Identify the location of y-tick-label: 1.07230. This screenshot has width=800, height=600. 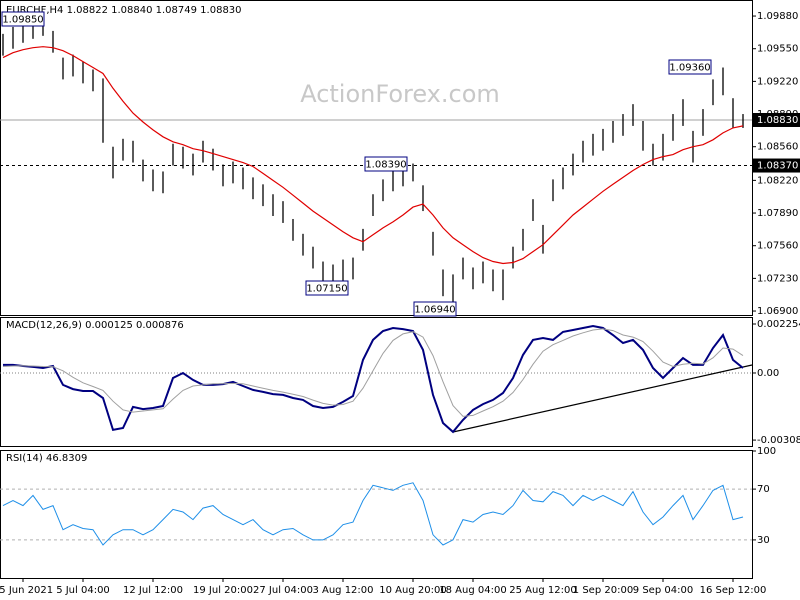
(777, 278).